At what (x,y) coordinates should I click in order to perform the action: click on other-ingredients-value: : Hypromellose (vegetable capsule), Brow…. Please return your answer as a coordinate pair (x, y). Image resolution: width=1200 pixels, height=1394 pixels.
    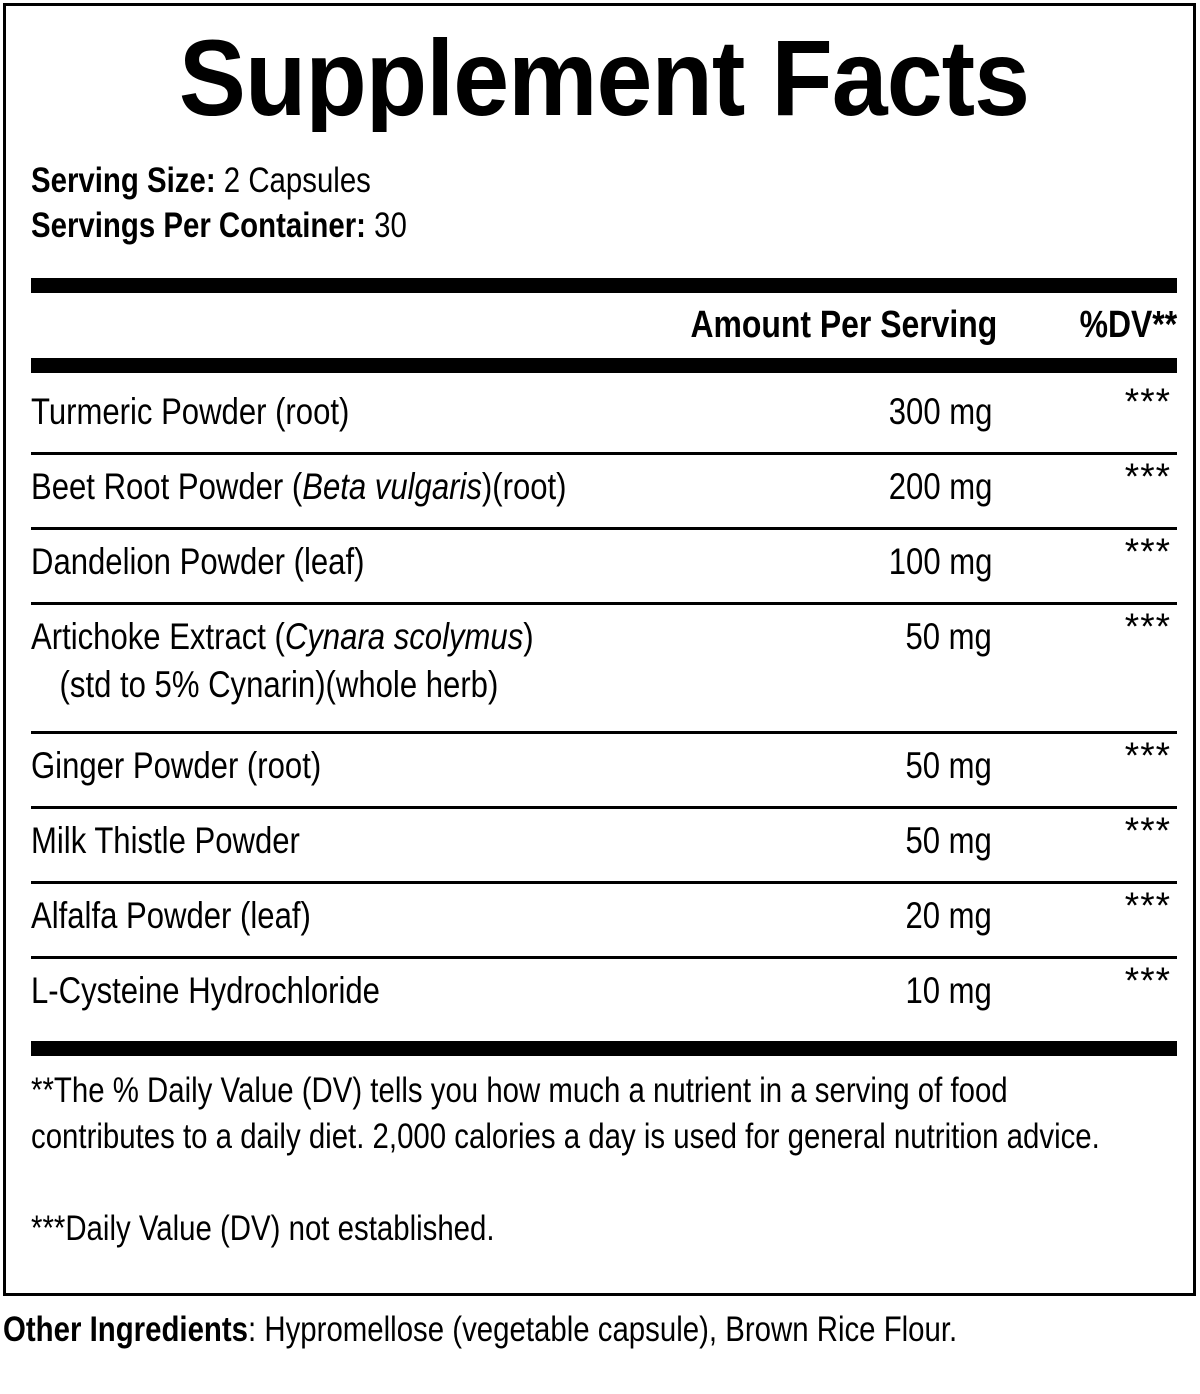
    Looking at the image, I should click on (603, 1329).